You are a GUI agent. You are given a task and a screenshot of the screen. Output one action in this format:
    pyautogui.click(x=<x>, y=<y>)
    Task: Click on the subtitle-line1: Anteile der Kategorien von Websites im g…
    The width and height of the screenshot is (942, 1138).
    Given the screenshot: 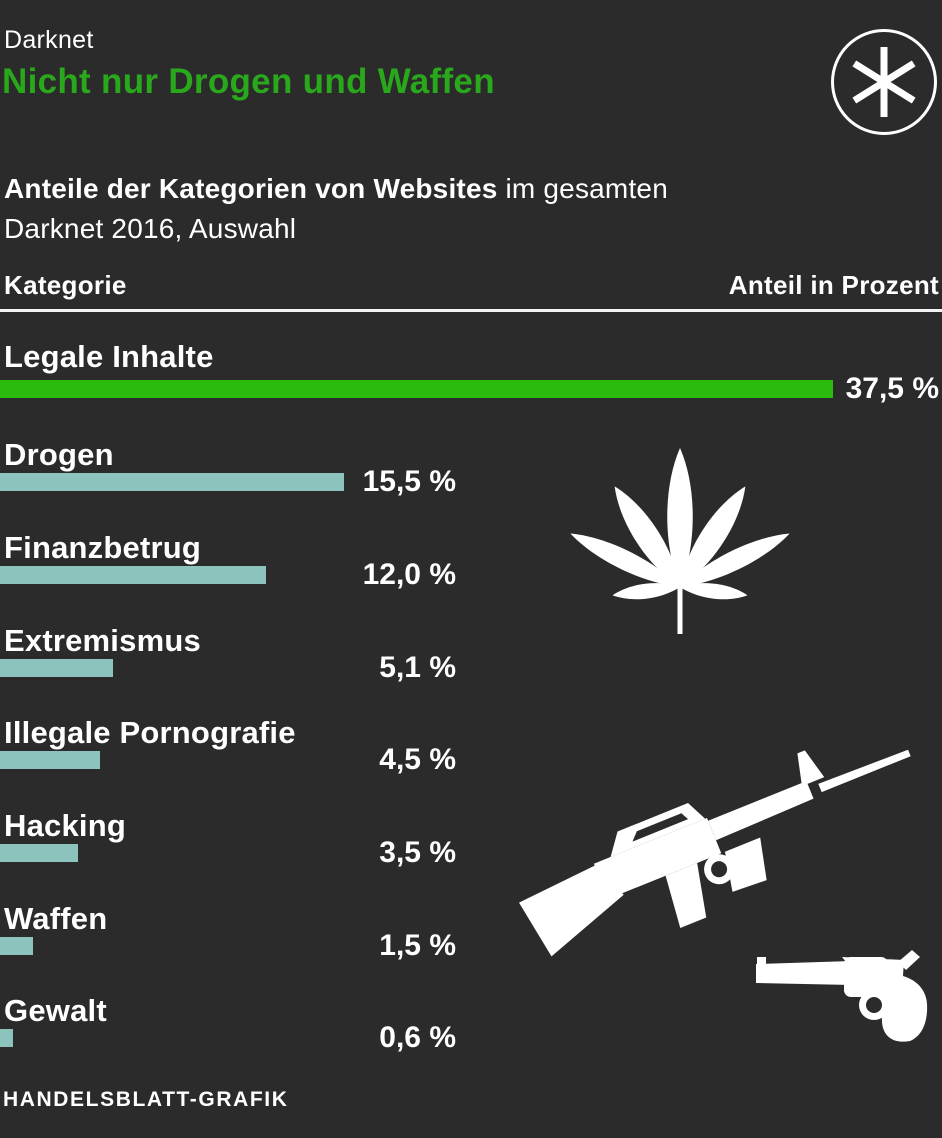 What is the action you would take?
    pyautogui.click(x=336, y=189)
    